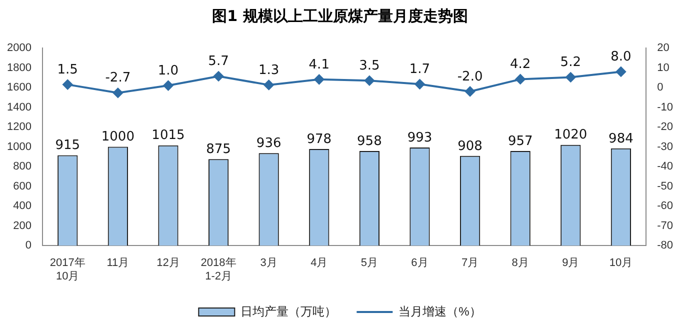 Image resolution: width=680 pixels, height=330 pixels. Describe the element at coordinates (68, 269) in the screenshot. I see `x-tick-label: 2017年 10月` at that location.